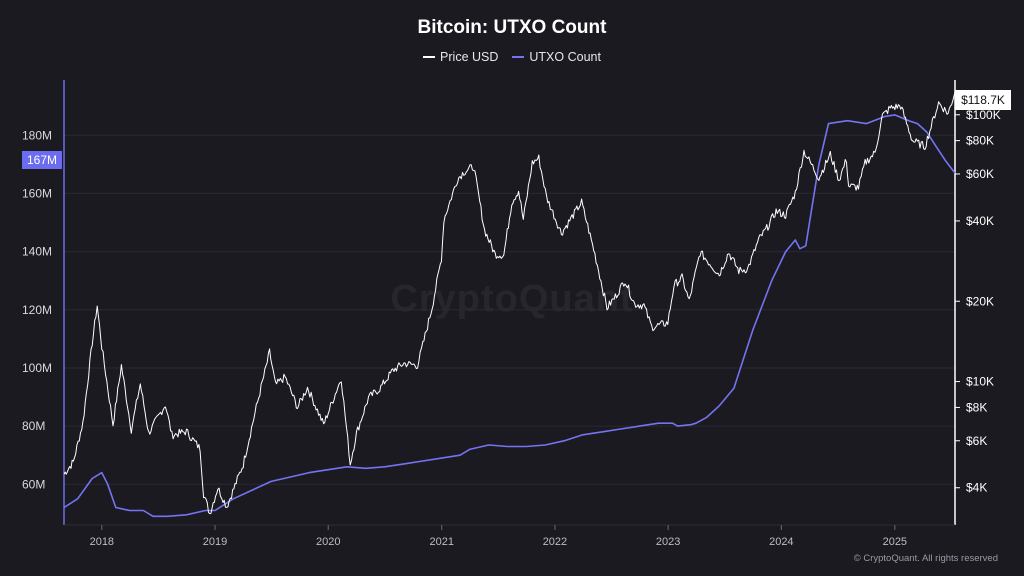 This screenshot has width=1024, height=576. What do you see at coordinates (429, 57) in the screenshot?
I see `legend-swatch-price` at bounding box center [429, 57].